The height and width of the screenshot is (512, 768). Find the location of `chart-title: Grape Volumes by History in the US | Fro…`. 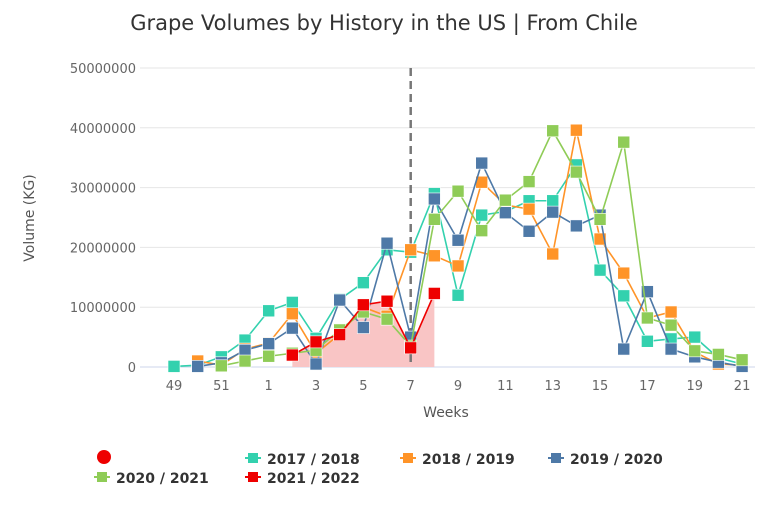

chart-title: Grape Volumes by History in the US | Fro… is located at coordinates (384, 23).